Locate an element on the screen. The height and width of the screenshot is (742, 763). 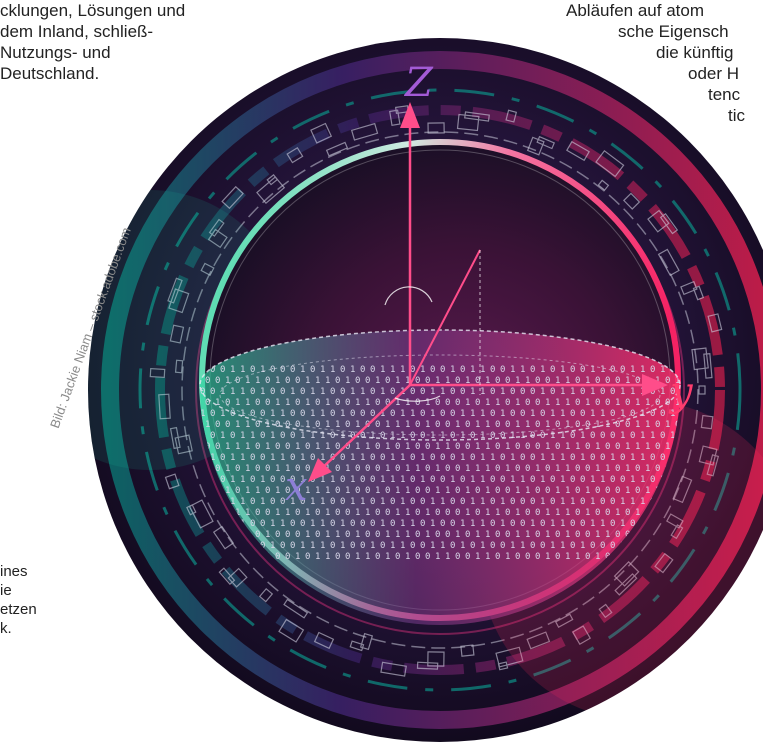
article-text-left-bottom: ines ie etzen k. is located at coordinates (18, 600).